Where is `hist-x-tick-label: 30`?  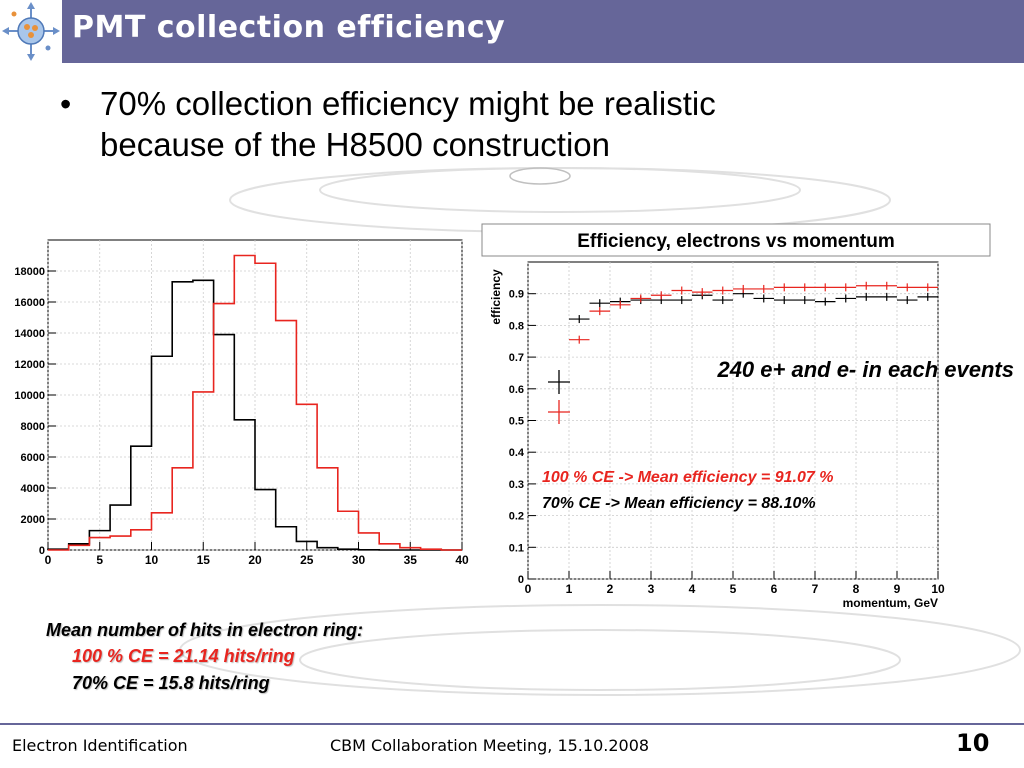
hist-x-tick-label: 30 is located at coordinates (359, 560).